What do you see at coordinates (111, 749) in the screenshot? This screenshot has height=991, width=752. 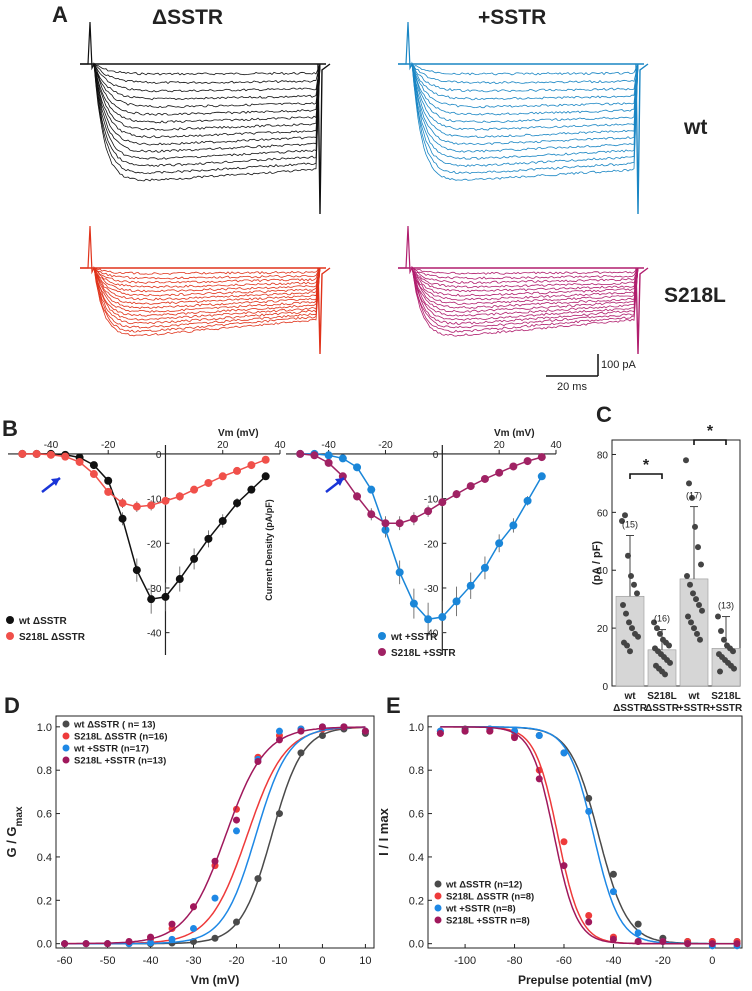 I see `legend-label: wt +SSTR (n=17)` at bounding box center [111, 749].